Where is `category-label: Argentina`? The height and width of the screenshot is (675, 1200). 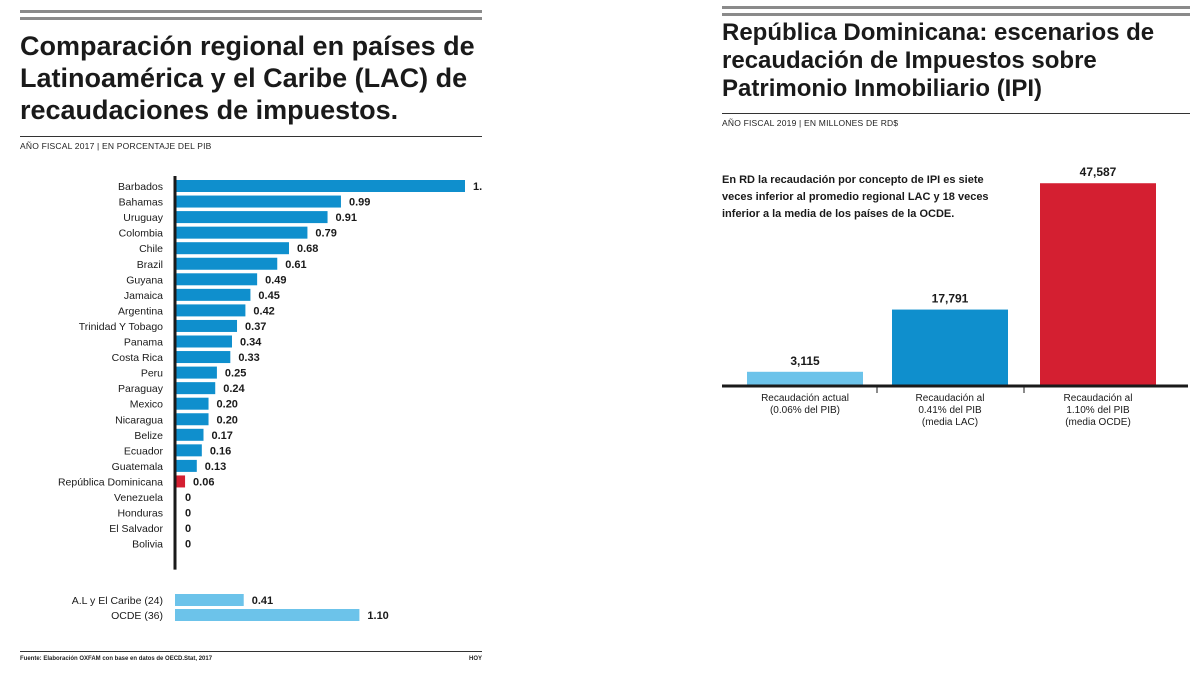 category-label: Argentina is located at coordinates (140, 311).